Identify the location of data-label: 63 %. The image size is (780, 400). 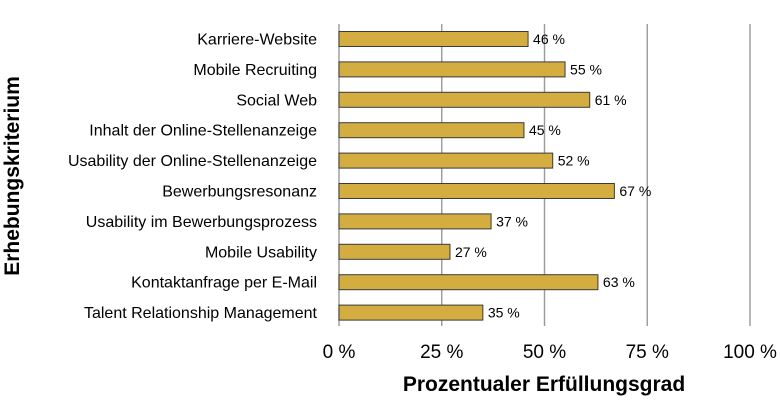
(619, 282).